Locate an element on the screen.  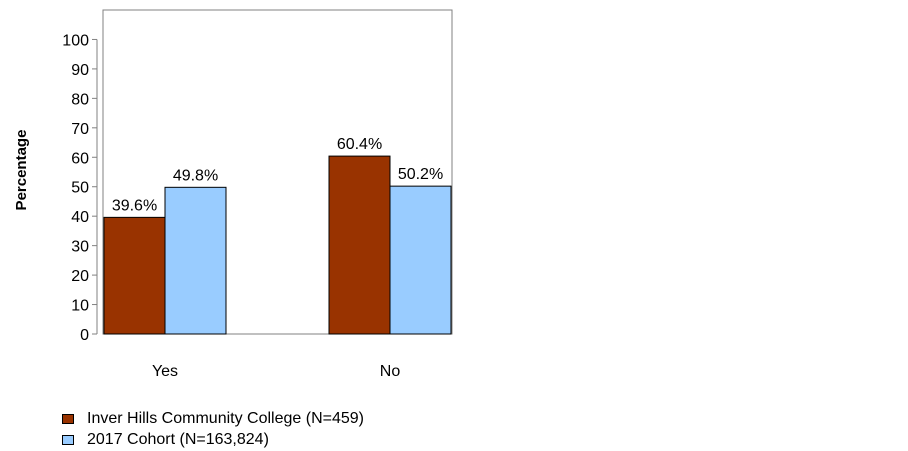
y-tick-label-90: 90 is located at coordinates (80, 70).